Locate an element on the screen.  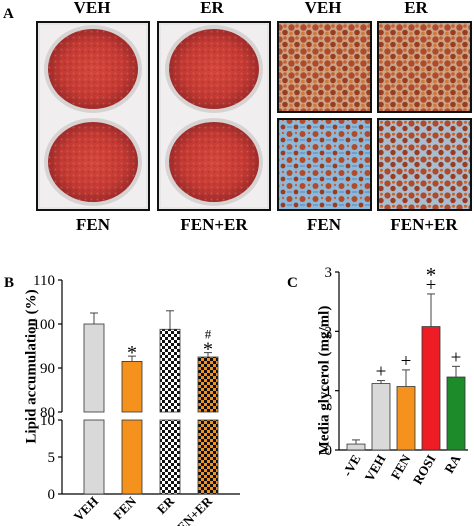
panel-a-letter: A is located at coordinates (8, 14).